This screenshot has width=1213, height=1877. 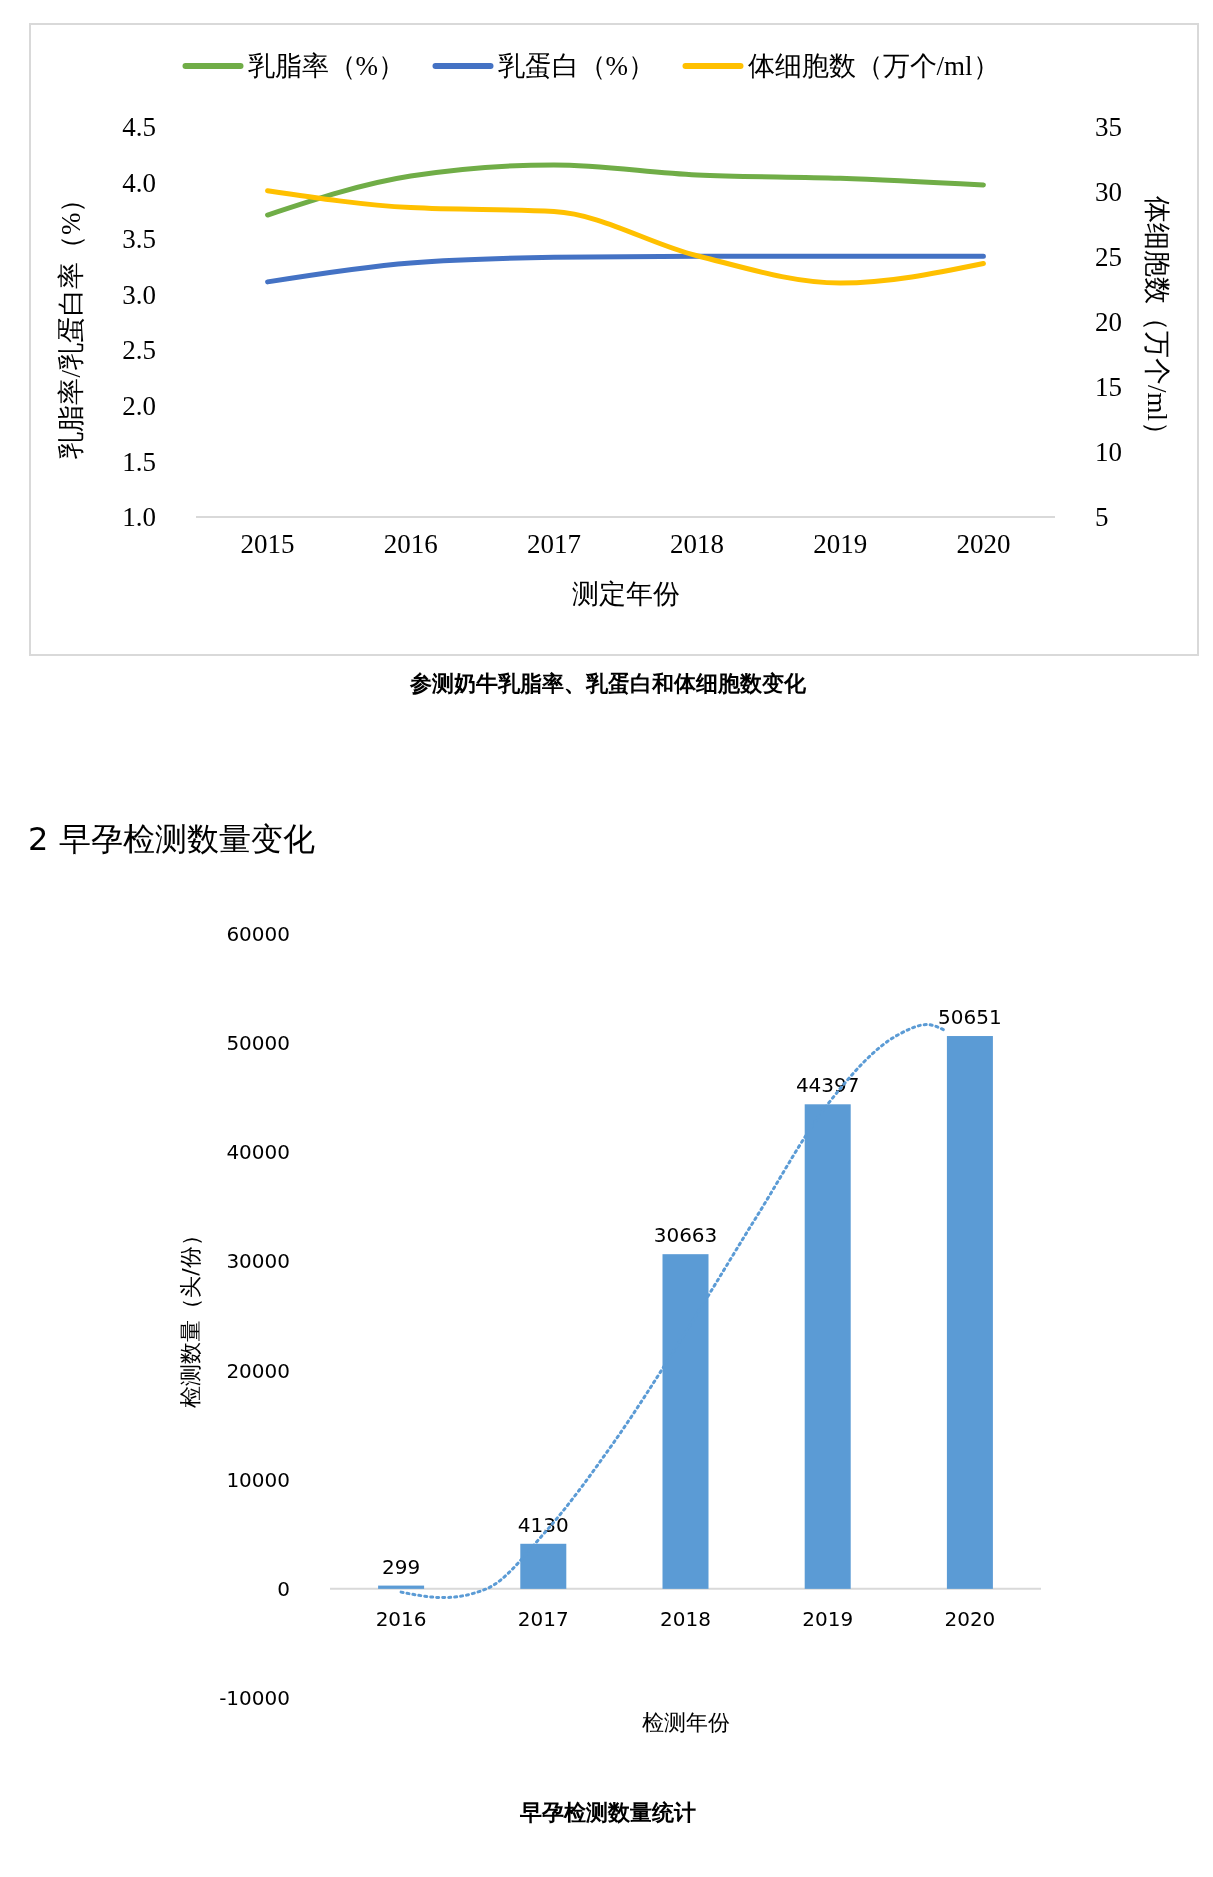 What do you see at coordinates (1108, 387) in the screenshot?
I see `y2-tick-label: 15` at bounding box center [1108, 387].